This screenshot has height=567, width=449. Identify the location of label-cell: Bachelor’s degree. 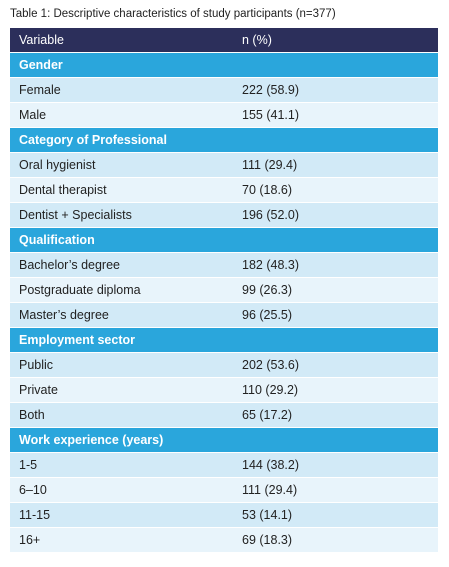
(121, 265).